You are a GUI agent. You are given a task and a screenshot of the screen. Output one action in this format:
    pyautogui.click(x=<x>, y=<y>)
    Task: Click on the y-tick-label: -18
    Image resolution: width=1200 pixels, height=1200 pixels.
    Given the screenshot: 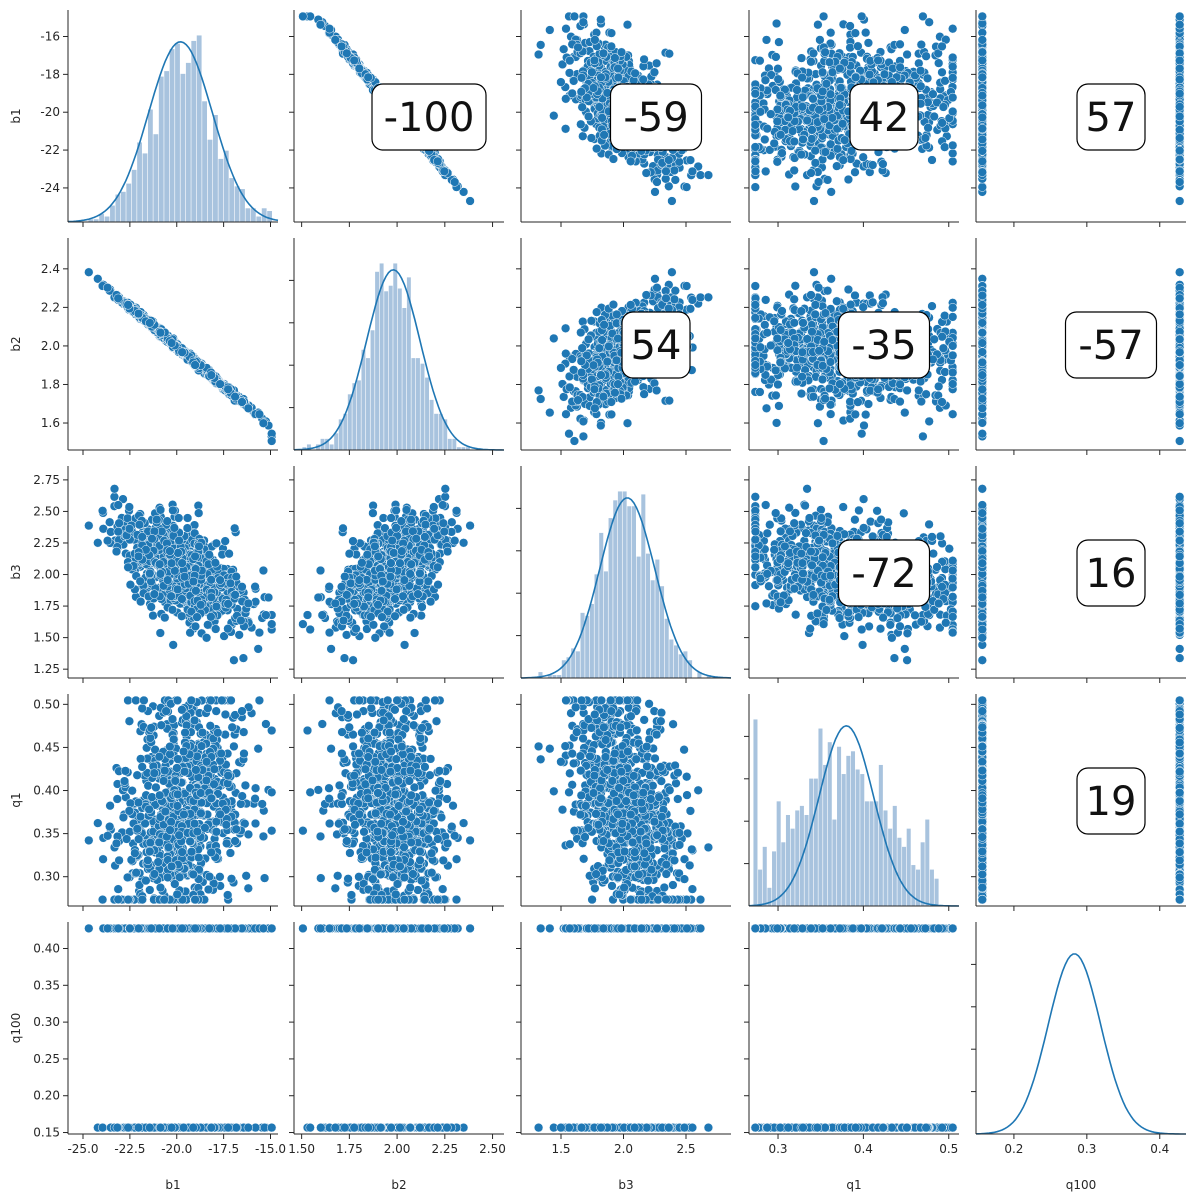 What is the action you would take?
    pyautogui.click(x=50, y=74)
    